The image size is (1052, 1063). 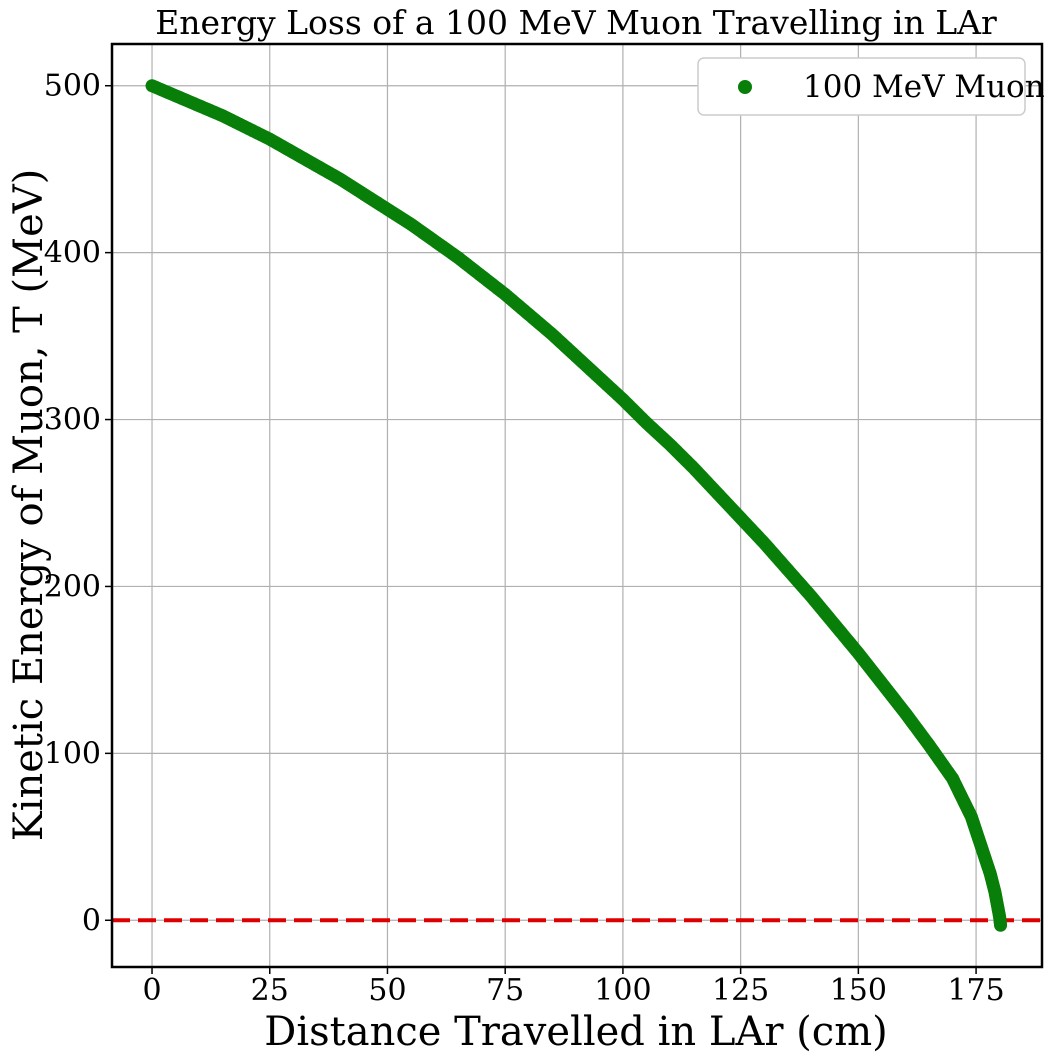 What do you see at coordinates (91, 920) in the screenshot?
I see `y-tick-label: 0` at bounding box center [91, 920].